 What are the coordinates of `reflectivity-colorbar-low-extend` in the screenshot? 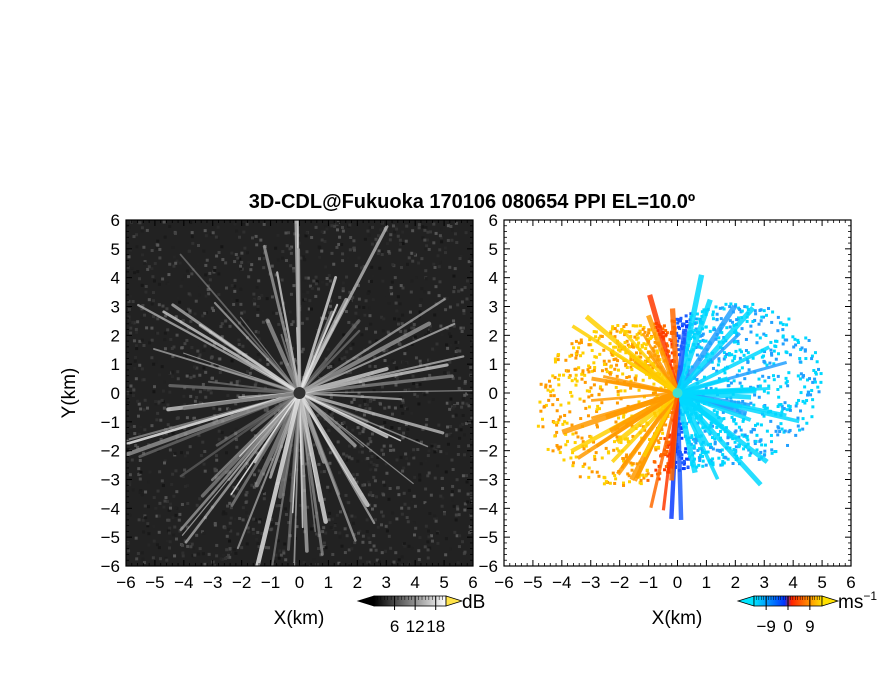 It's located at (365, 601).